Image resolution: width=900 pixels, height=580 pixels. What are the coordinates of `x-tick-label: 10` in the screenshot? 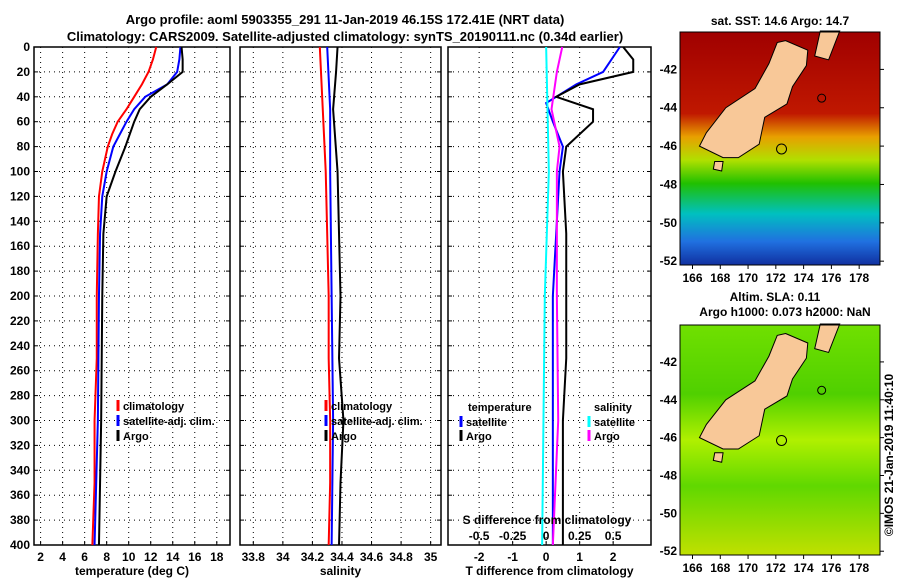 It's located at (129, 557).